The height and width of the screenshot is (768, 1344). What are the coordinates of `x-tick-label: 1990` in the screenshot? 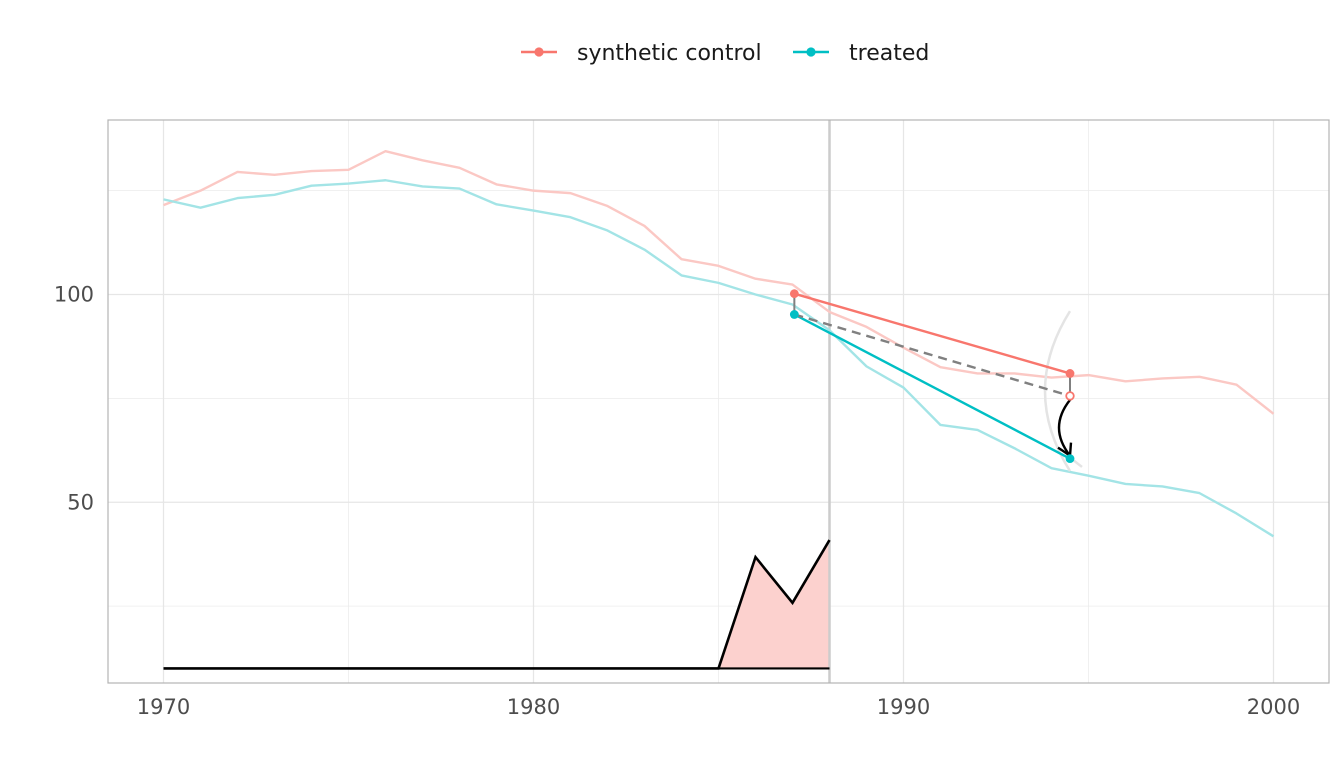 It's located at (903, 707).